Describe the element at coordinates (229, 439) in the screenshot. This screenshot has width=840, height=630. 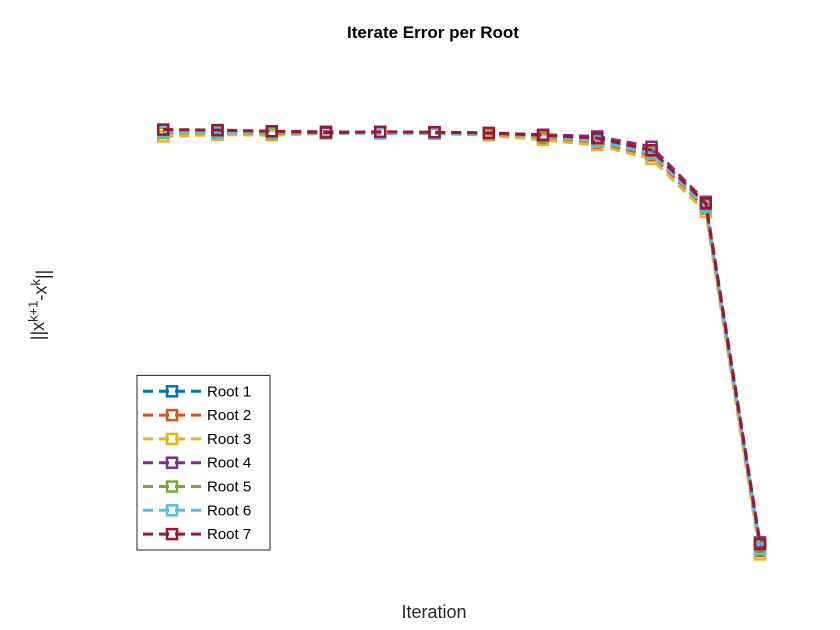
I see `legend-label: Root 3` at that location.